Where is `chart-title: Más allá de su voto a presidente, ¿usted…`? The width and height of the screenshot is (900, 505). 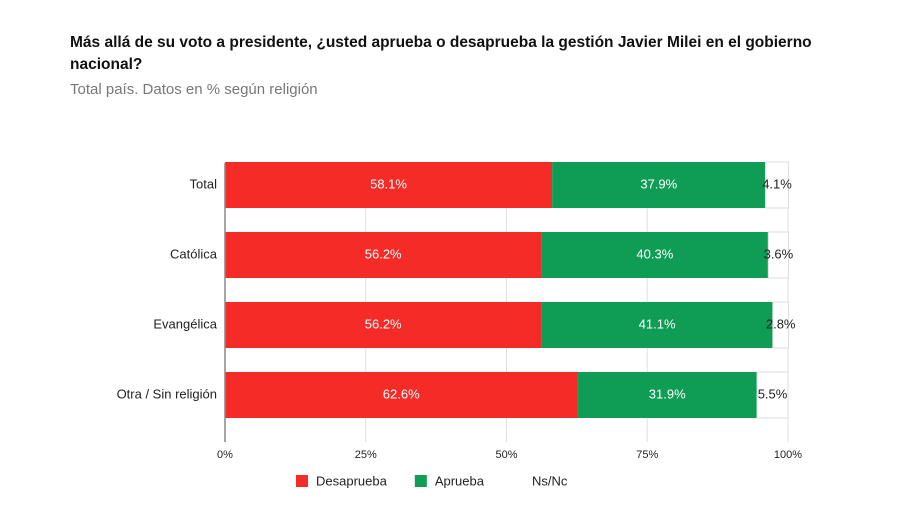 chart-title: Más allá de su voto a presidente, ¿usted… is located at coordinates (441, 53).